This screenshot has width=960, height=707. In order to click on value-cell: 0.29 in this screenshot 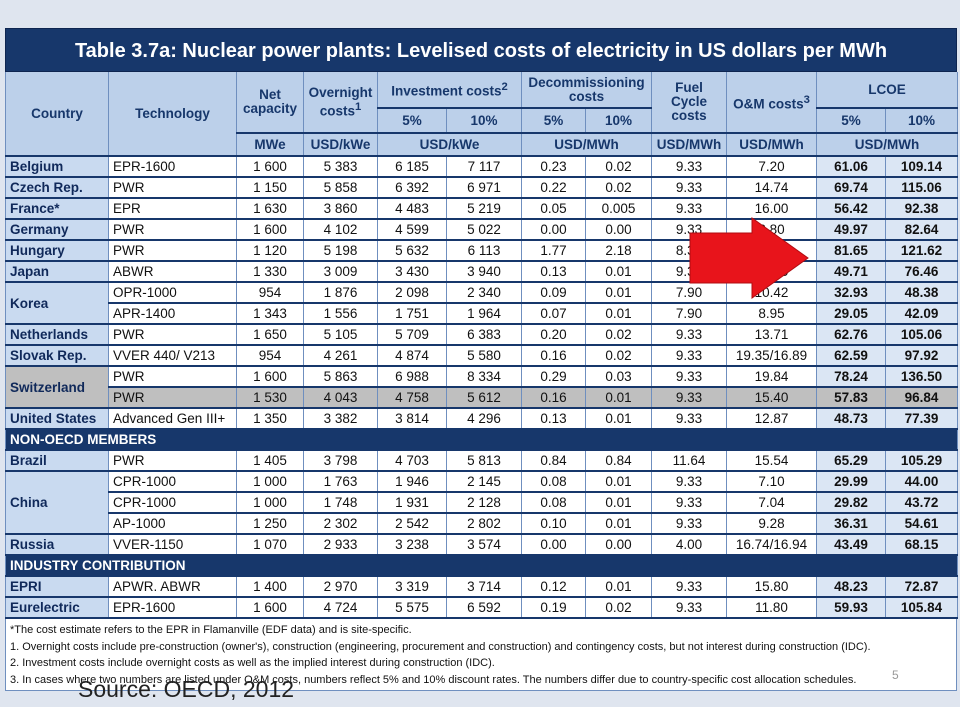, I will do `click(553, 377)`.